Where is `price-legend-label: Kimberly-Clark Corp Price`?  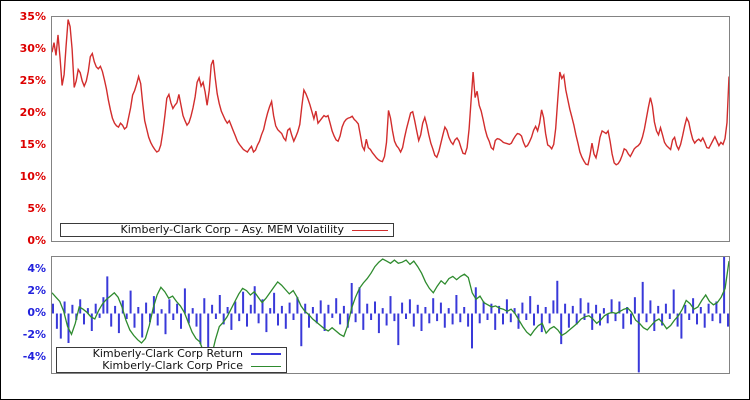 price-legend-label: Kimberly-Clark Corp Price is located at coordinates (172, 365).